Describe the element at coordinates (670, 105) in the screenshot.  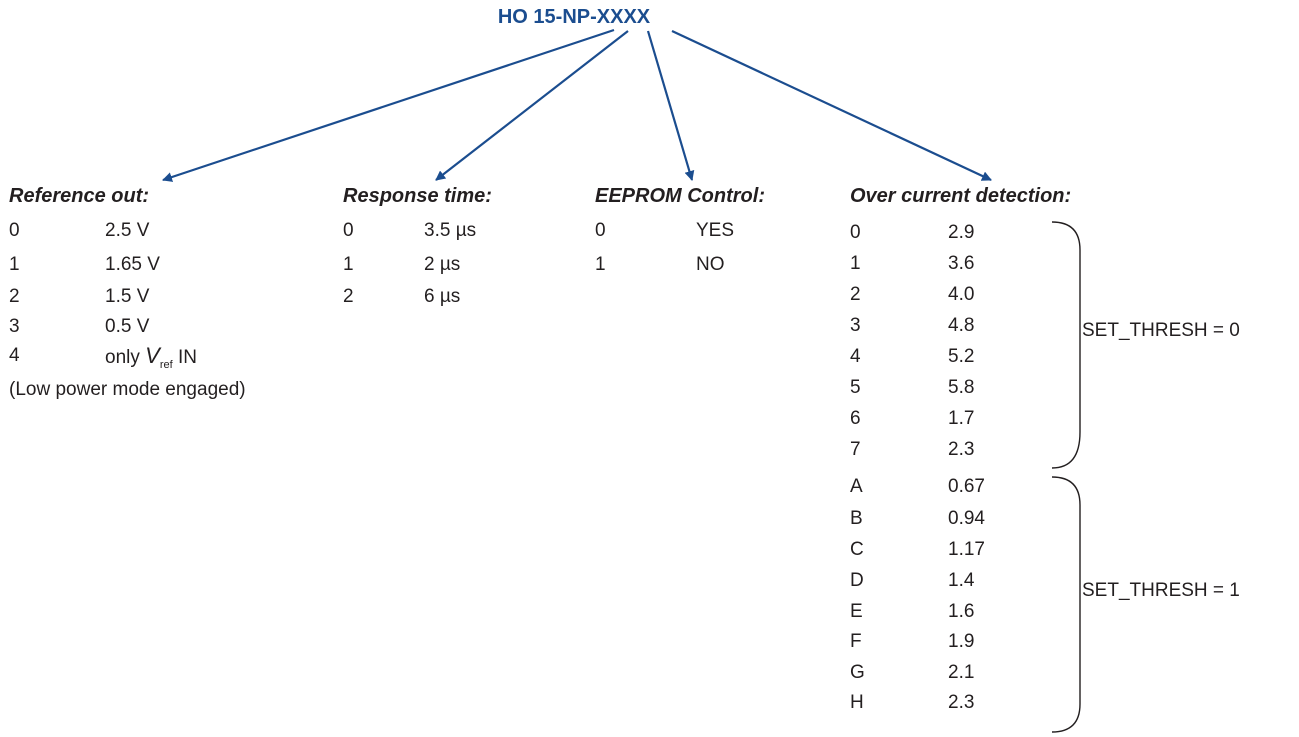
I see `arrow-eeprom` at that location.